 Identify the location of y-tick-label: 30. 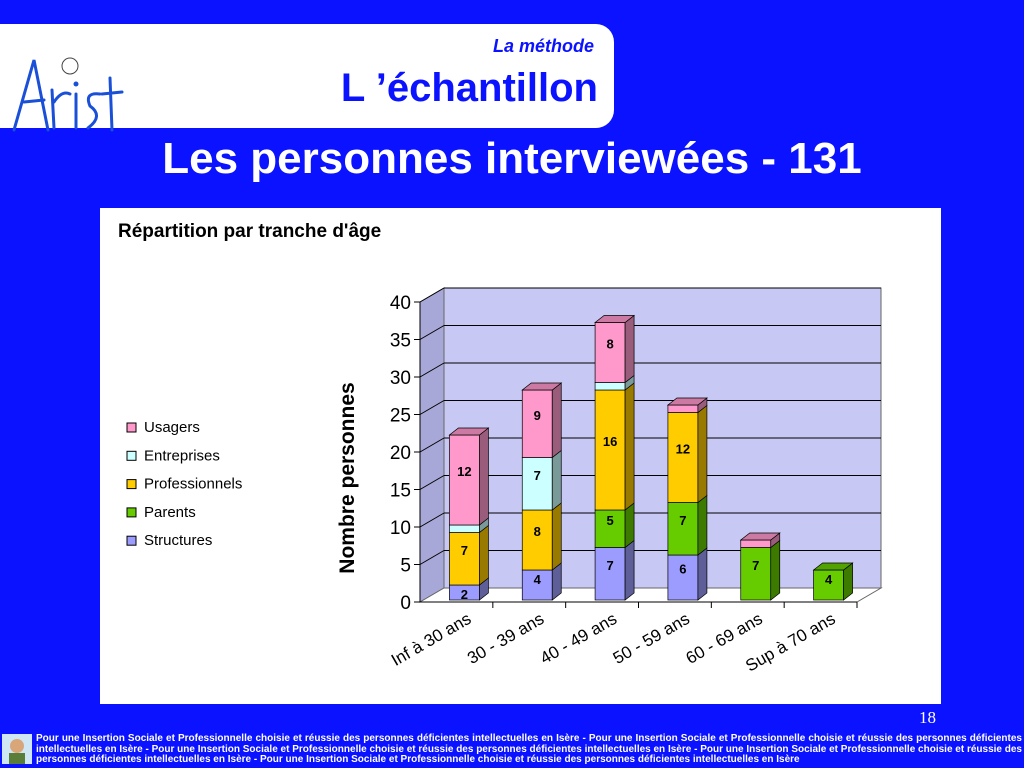
(400, 378).